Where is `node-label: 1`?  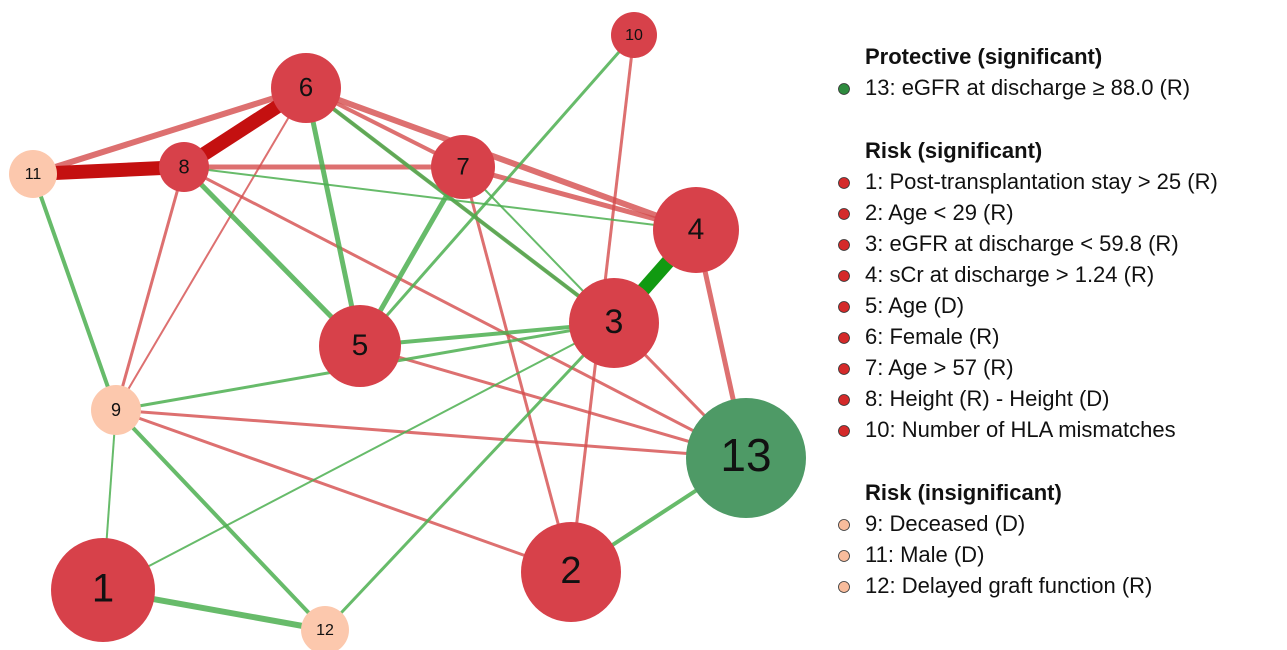
node-label: 1 is located at coordinates (103, 589).